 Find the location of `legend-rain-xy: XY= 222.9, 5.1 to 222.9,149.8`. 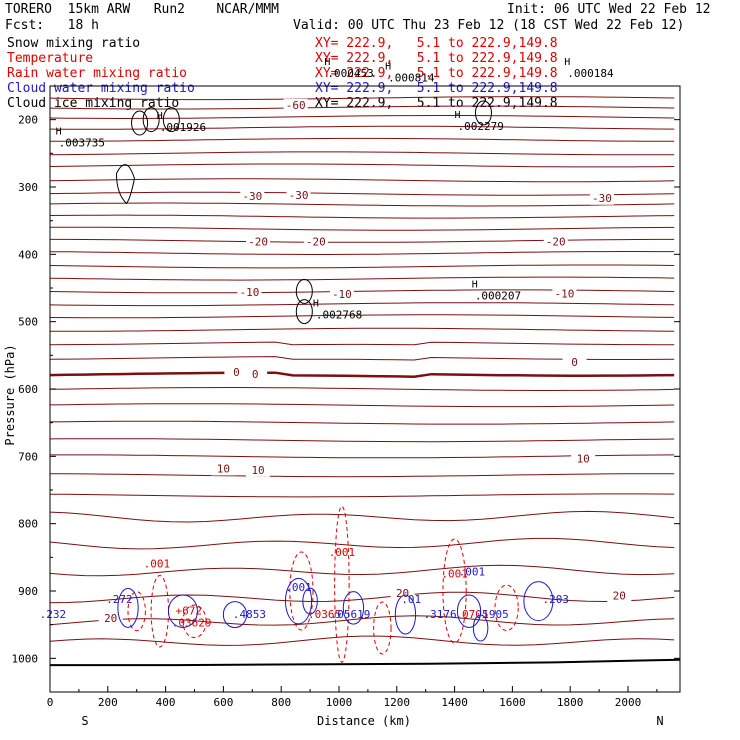

legend-rain-xy: XY= 222.9, 5.1 to 222.9,149.8 is located at coordinates (436, 73).